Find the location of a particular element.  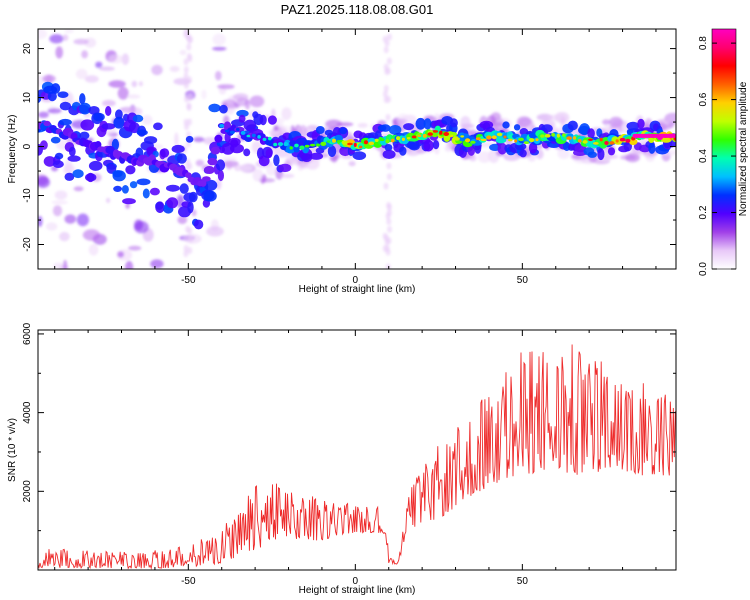

colorbar-gradient is located at coordinates (724, 149).